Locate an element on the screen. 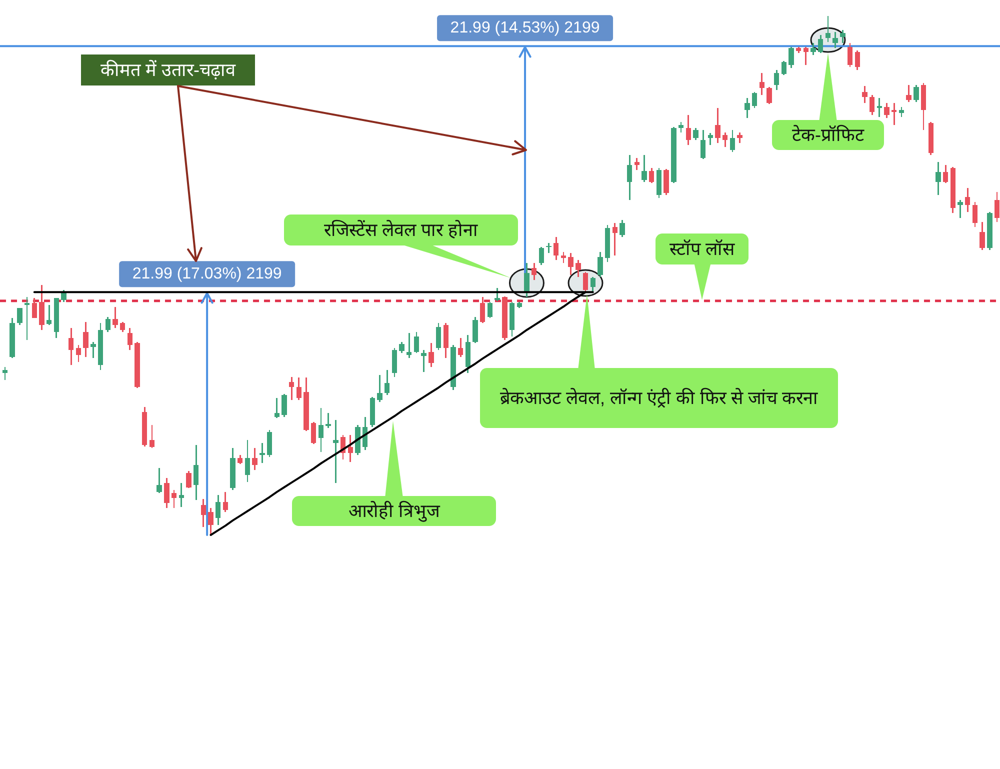 This screenshot has width=1000, height=769. ref-line-label: स्टॉप लॉस is located at coordinates (702, 249).